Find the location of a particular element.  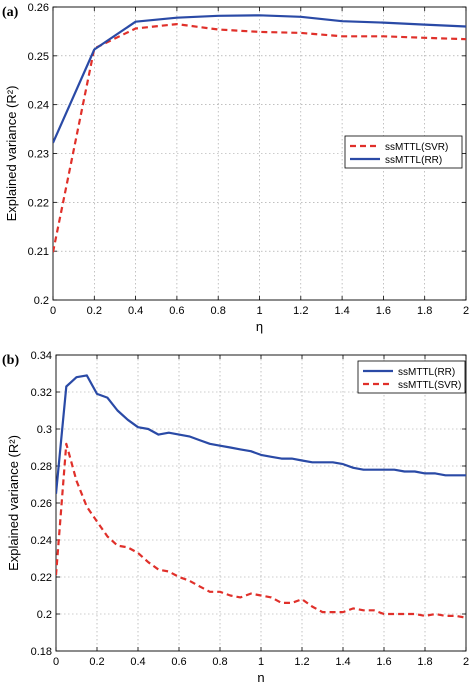

panel-label: (b) is located at coordinates (10, 360).